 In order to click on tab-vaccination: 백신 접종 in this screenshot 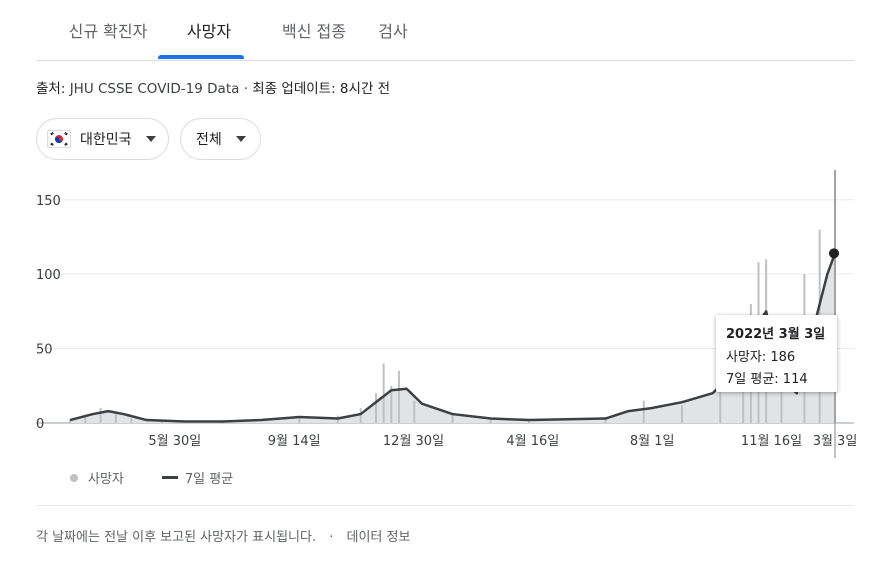, I will do `click(314, 31)`.